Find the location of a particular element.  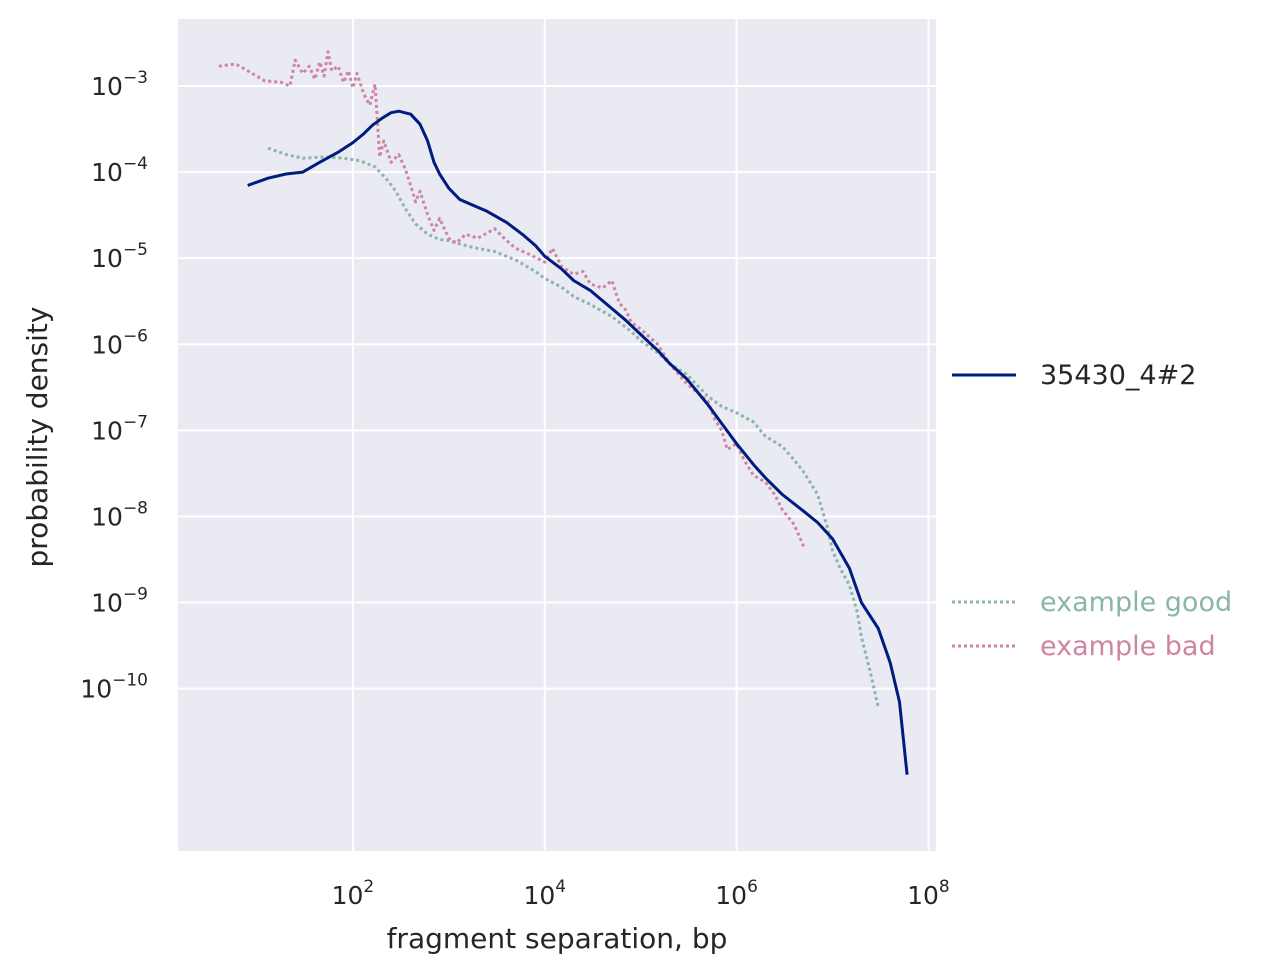

y-tick-label: 10⁻³ is located at coordinates (119, 84).